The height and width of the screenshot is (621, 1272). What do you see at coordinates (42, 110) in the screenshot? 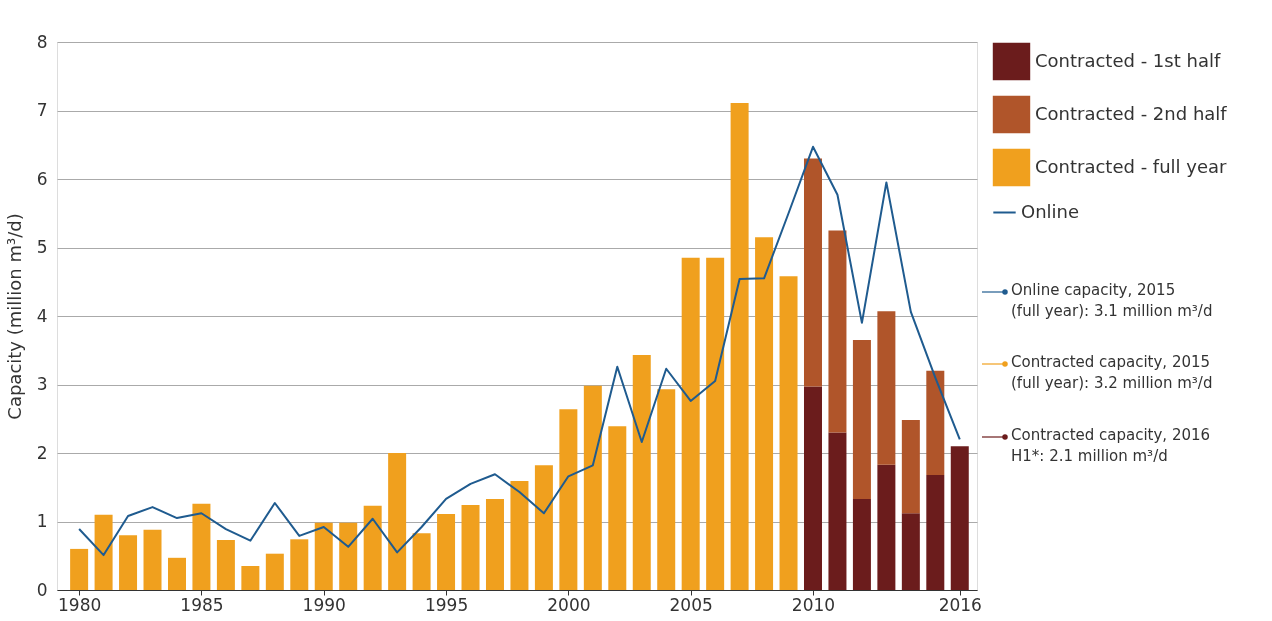
I see `y-tick-label: 7` at bounding box center [42, 110].